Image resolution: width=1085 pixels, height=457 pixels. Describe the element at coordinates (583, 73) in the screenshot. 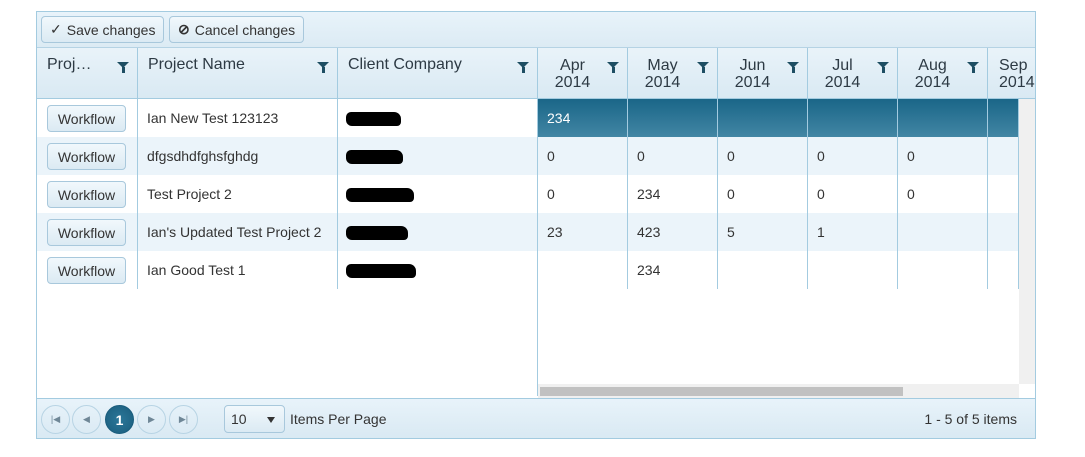

I see `column-header-month: Apr 2014` at that location.